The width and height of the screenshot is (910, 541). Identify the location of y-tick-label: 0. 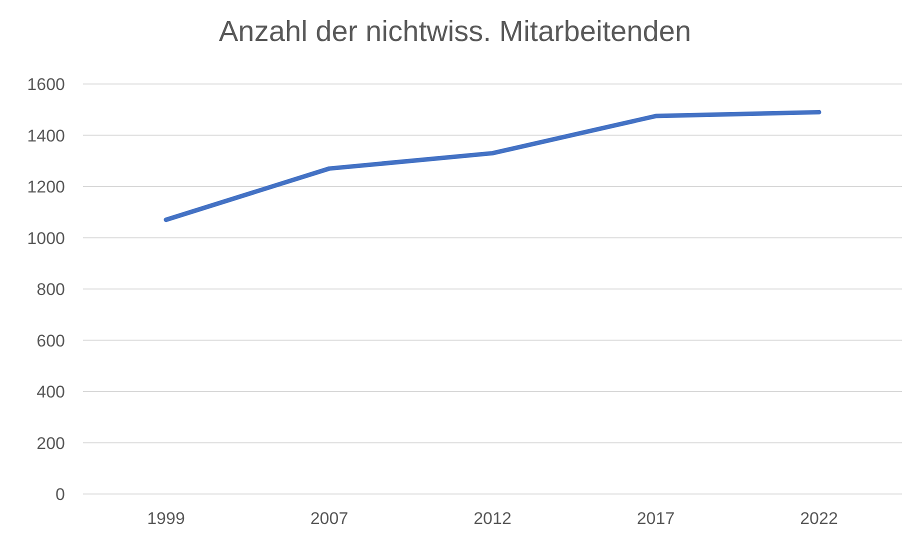
(60, 494).